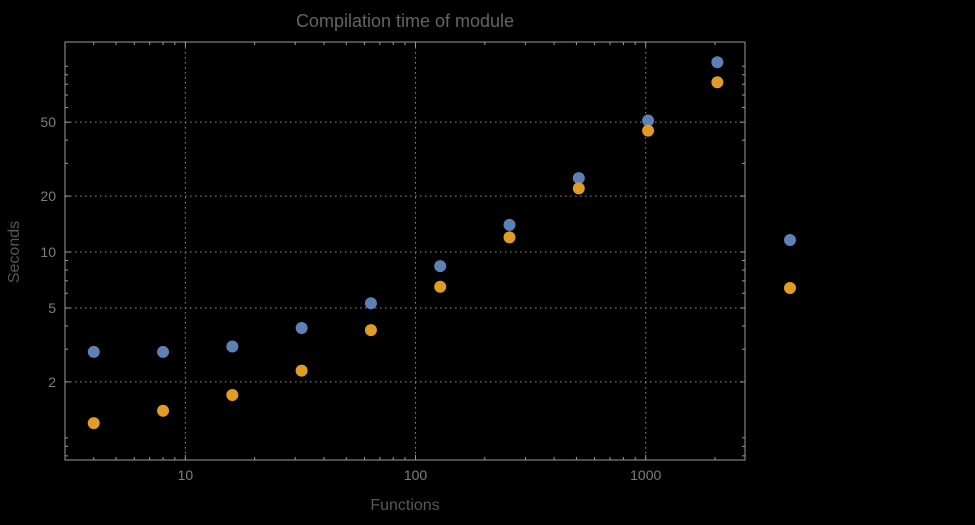 Image resolution: width=975 pixels, height=525 pixels. I want to click on x-axis-label: Functions, so click(405, 505).